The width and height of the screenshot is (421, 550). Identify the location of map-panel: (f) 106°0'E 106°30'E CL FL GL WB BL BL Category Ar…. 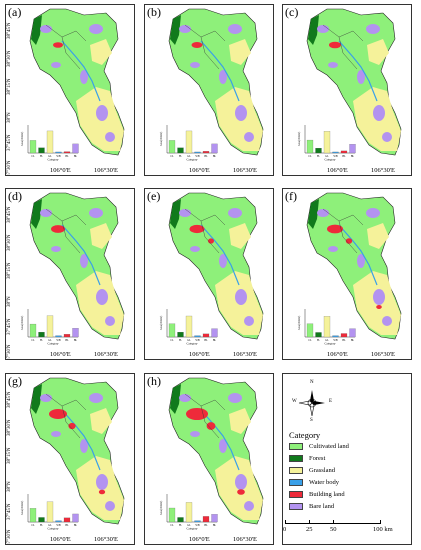
(347, 274).